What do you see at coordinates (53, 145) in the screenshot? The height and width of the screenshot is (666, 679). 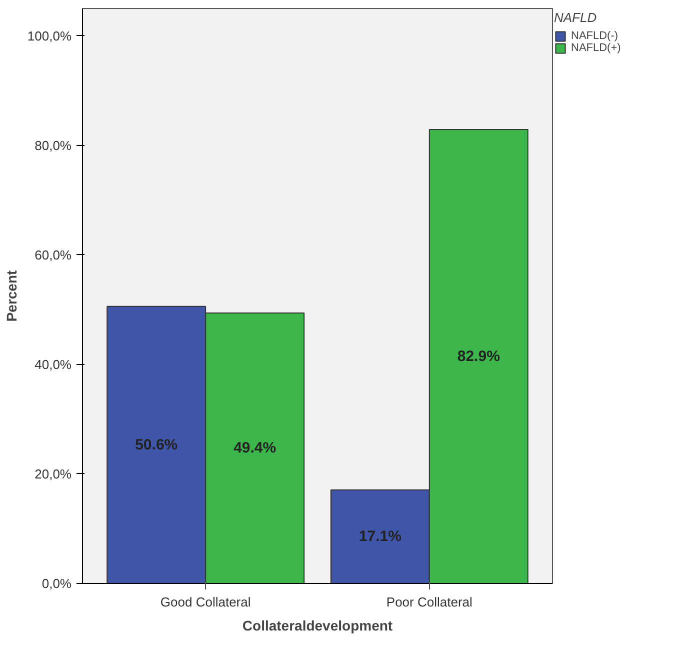 I see `y-tick-label: 80,0%` at bounding box center [53, 145].